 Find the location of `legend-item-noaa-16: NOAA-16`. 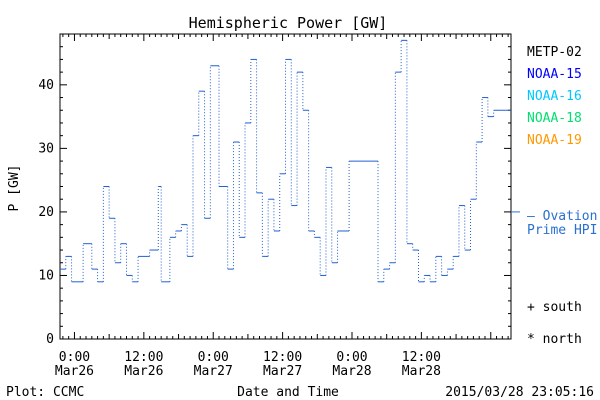

legend-item-noaa-16: NOAA-16 is located at coordinates (554, 96).